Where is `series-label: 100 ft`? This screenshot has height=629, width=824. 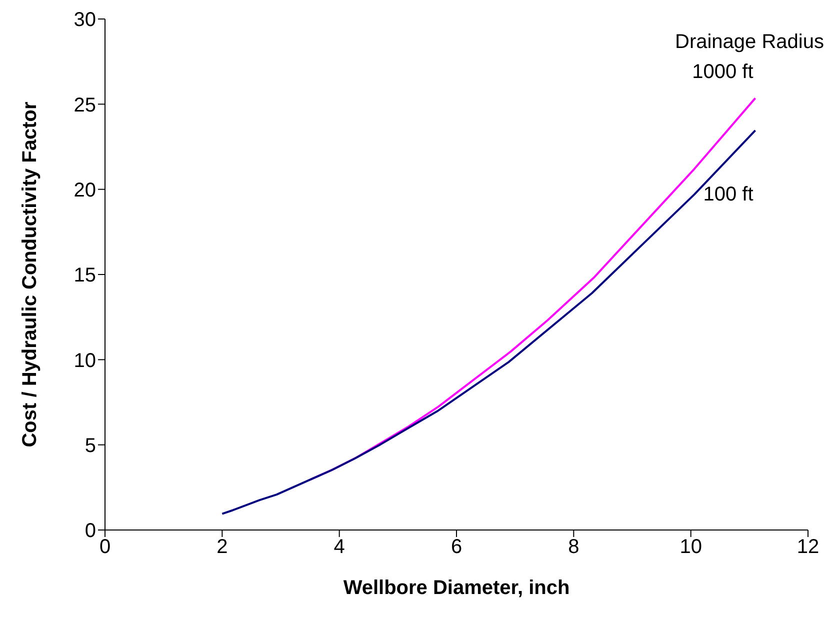
series-label: 100 ft is located at coordinates (728, 194).